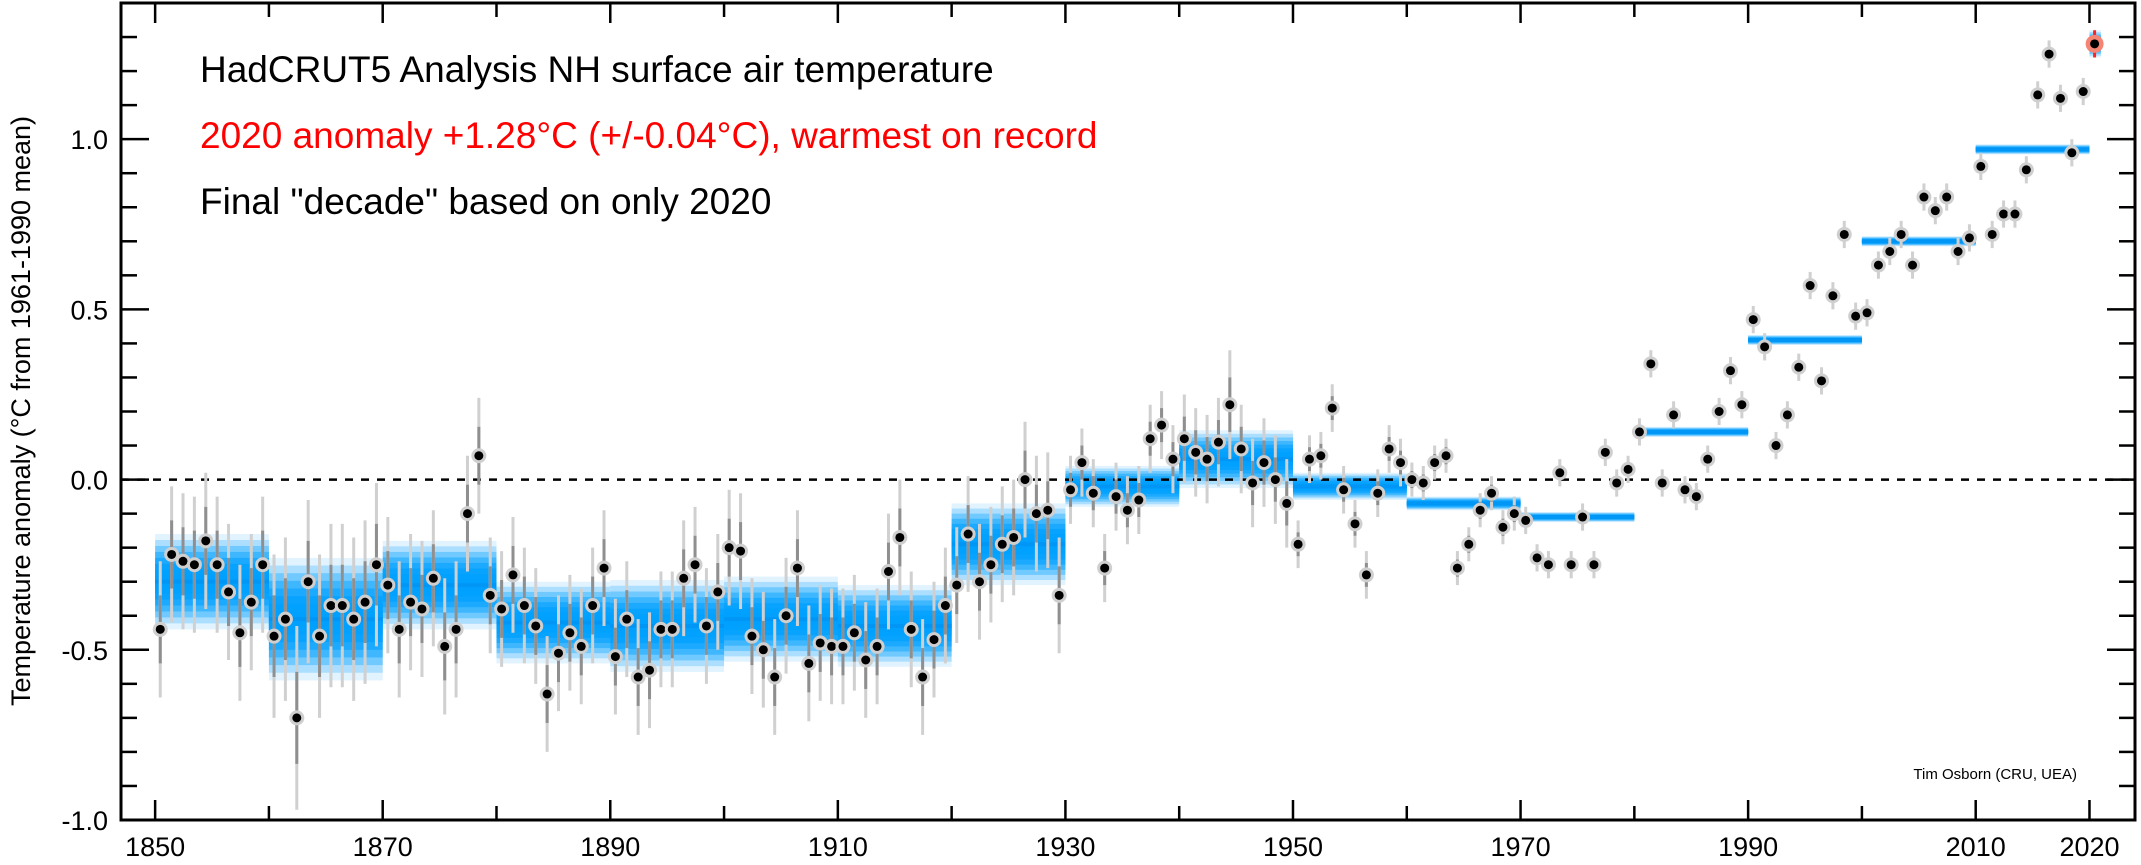 This screenshot has width=2141, height=865. What do you see at coordinates (1253, 483) in the screenshot?
I see `annual-point-1946` at bounding box center [1253, 483].